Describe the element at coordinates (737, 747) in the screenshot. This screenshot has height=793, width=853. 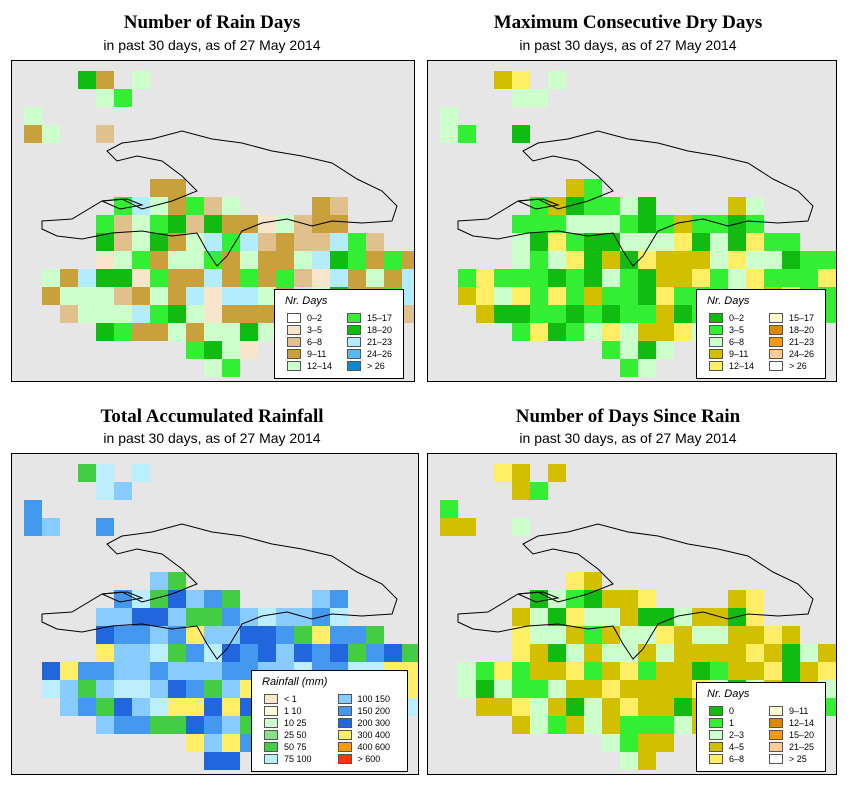
I see `legend-label: 4–5` at that location.